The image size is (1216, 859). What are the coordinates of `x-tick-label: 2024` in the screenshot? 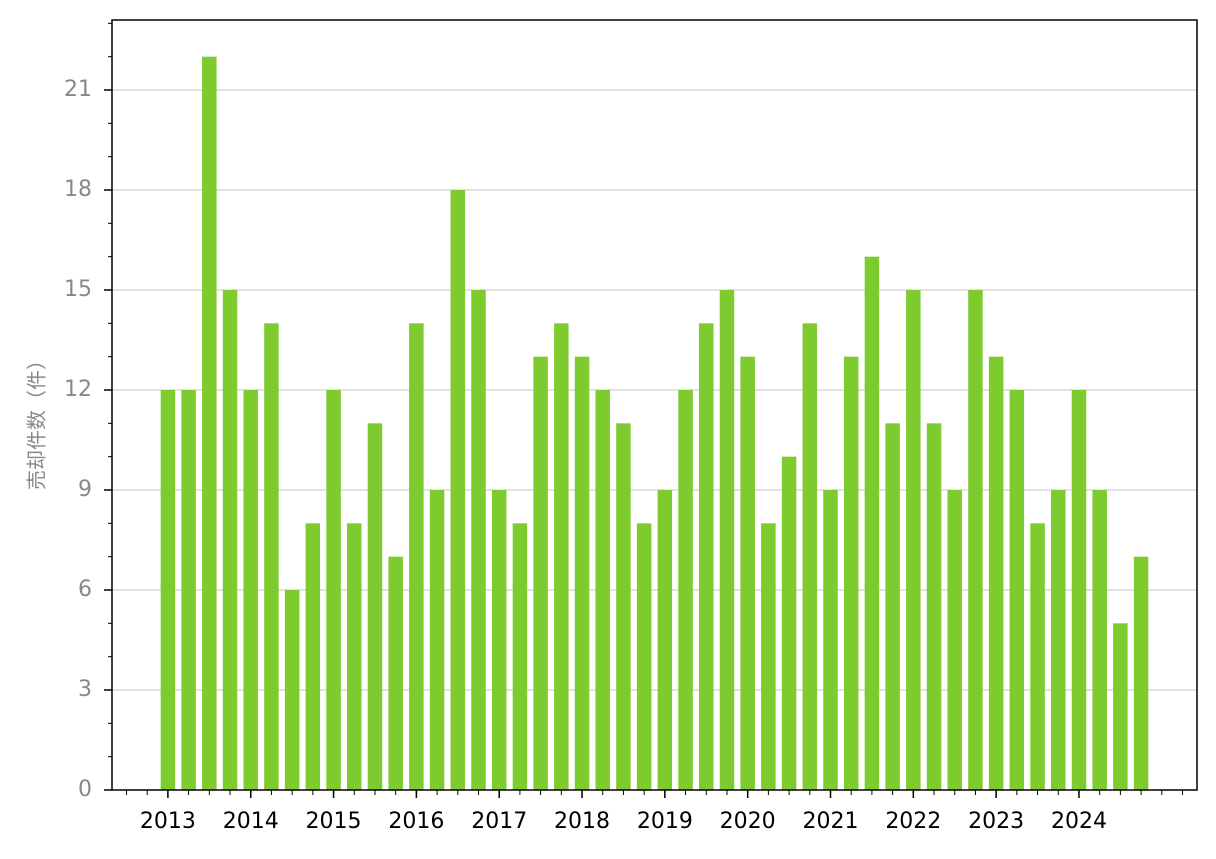 It's located at (1079, 821).